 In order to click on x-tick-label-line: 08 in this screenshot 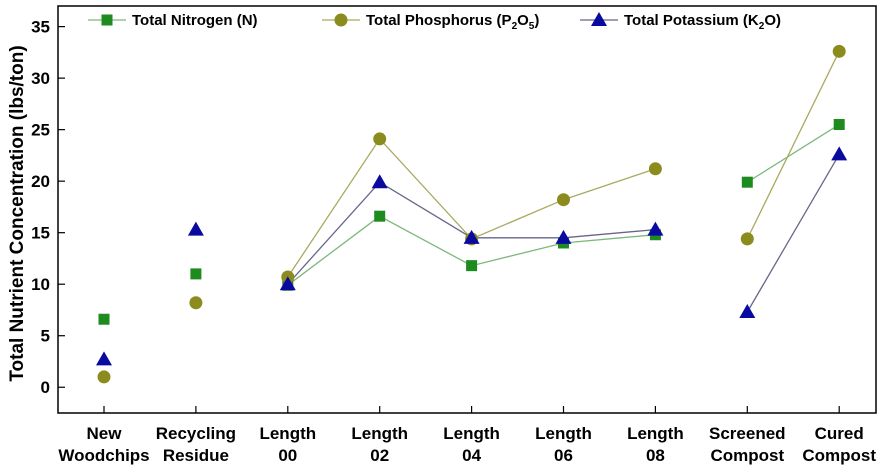, I will do `click(655, 455)`.